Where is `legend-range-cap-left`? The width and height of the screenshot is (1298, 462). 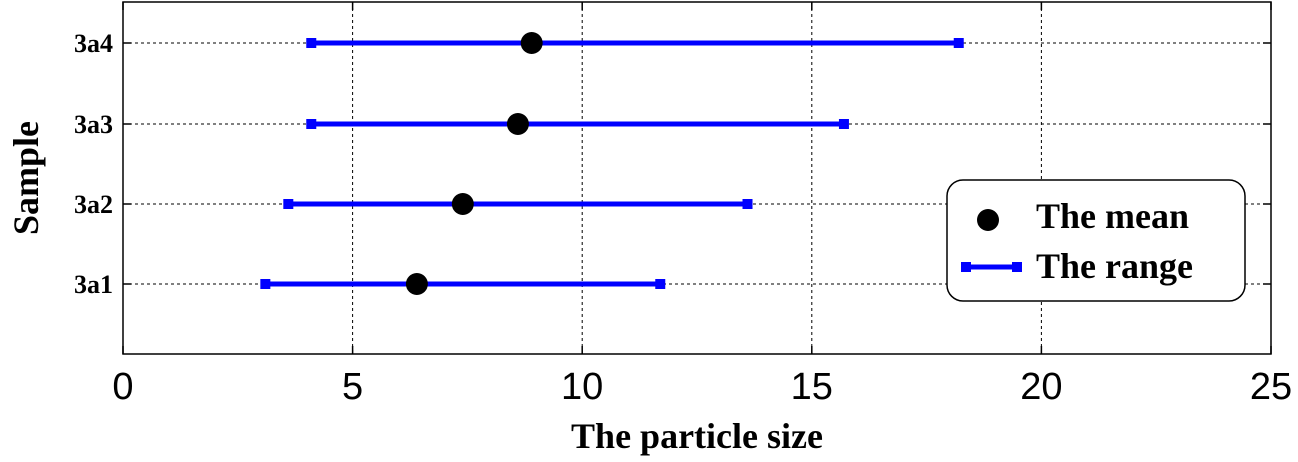 legend-range-cap-left is located at coordinates (966, 267).